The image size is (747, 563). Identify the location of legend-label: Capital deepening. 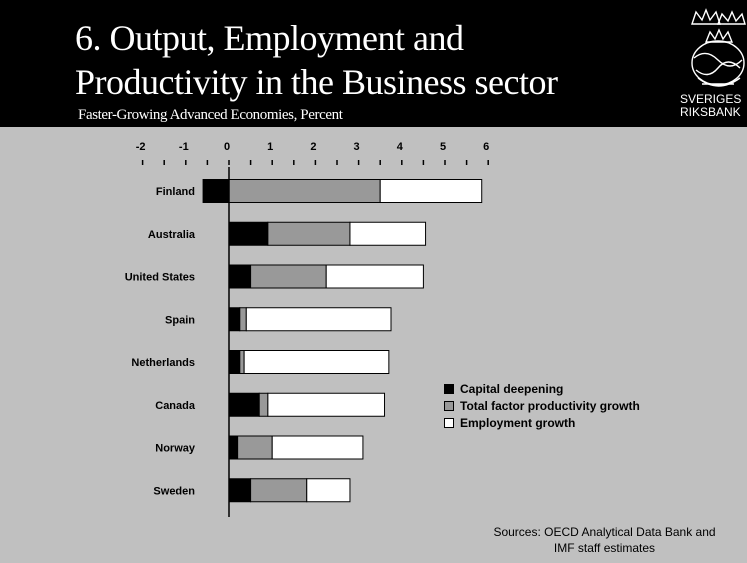
(512, 388).